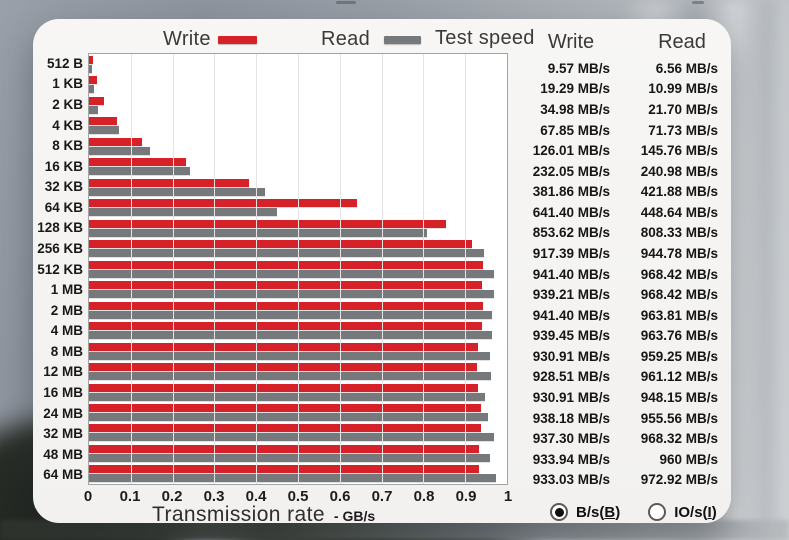 The image size is (789, 540). Describe the element at coordinates (679, 151) in the screenshot. I see `read-speed-value: 145.76 MB/s` at that location.